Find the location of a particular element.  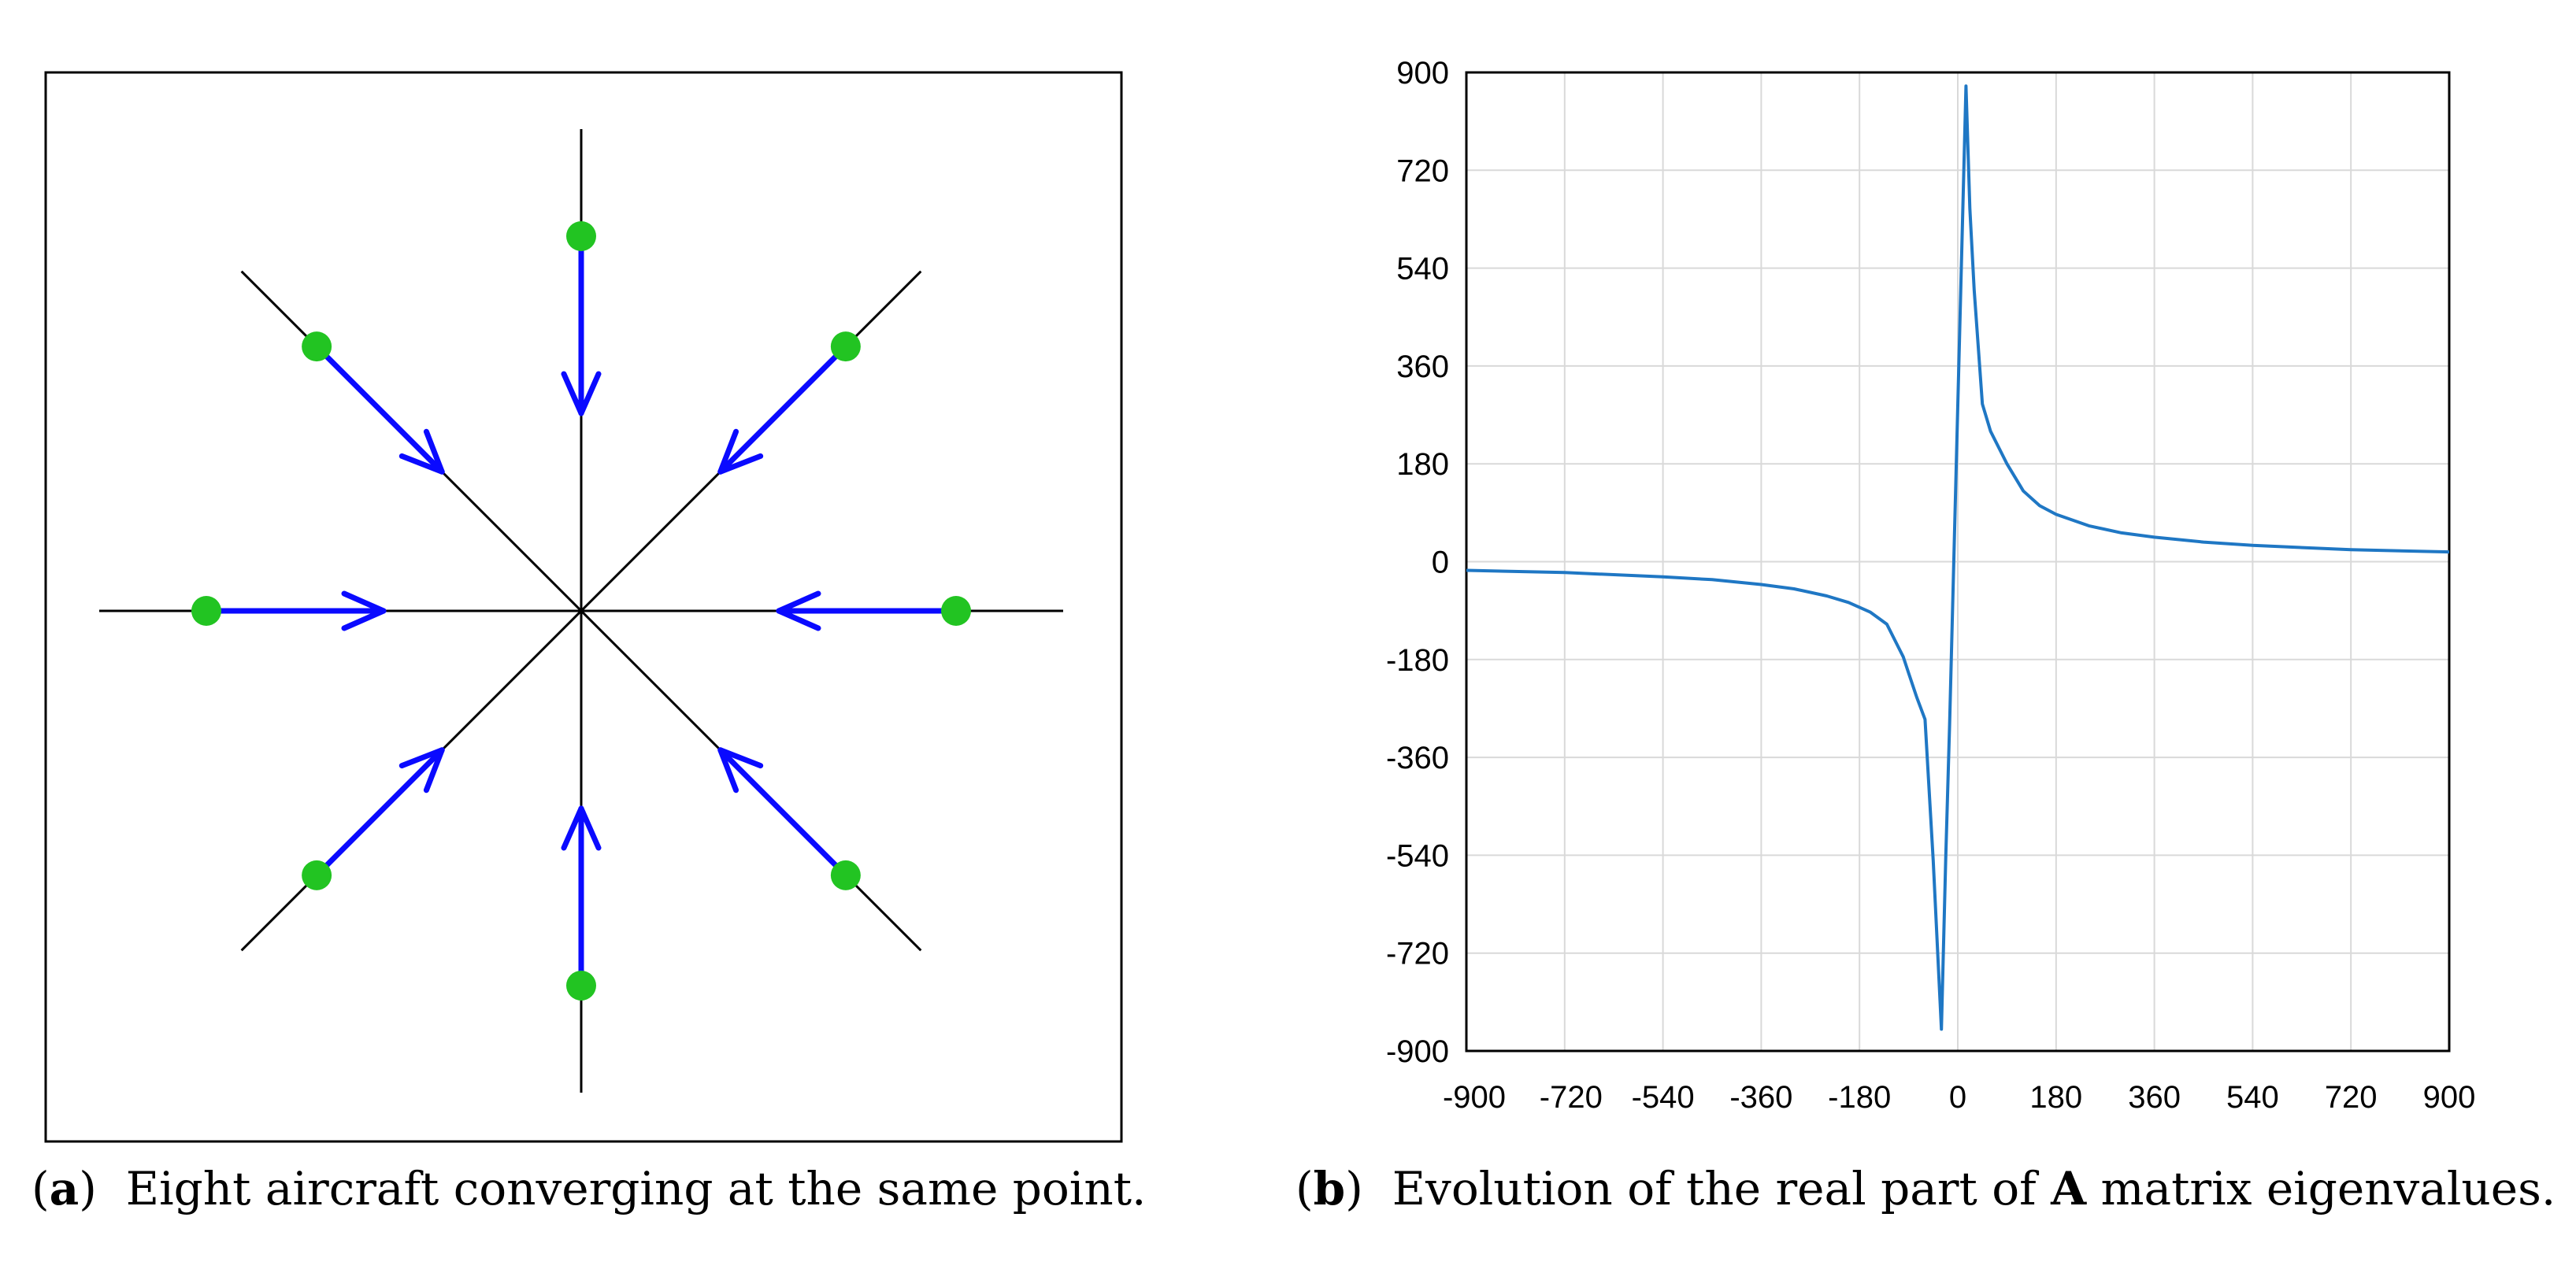

x-tick-label: -540 is located at coordinates (1663, 1097).